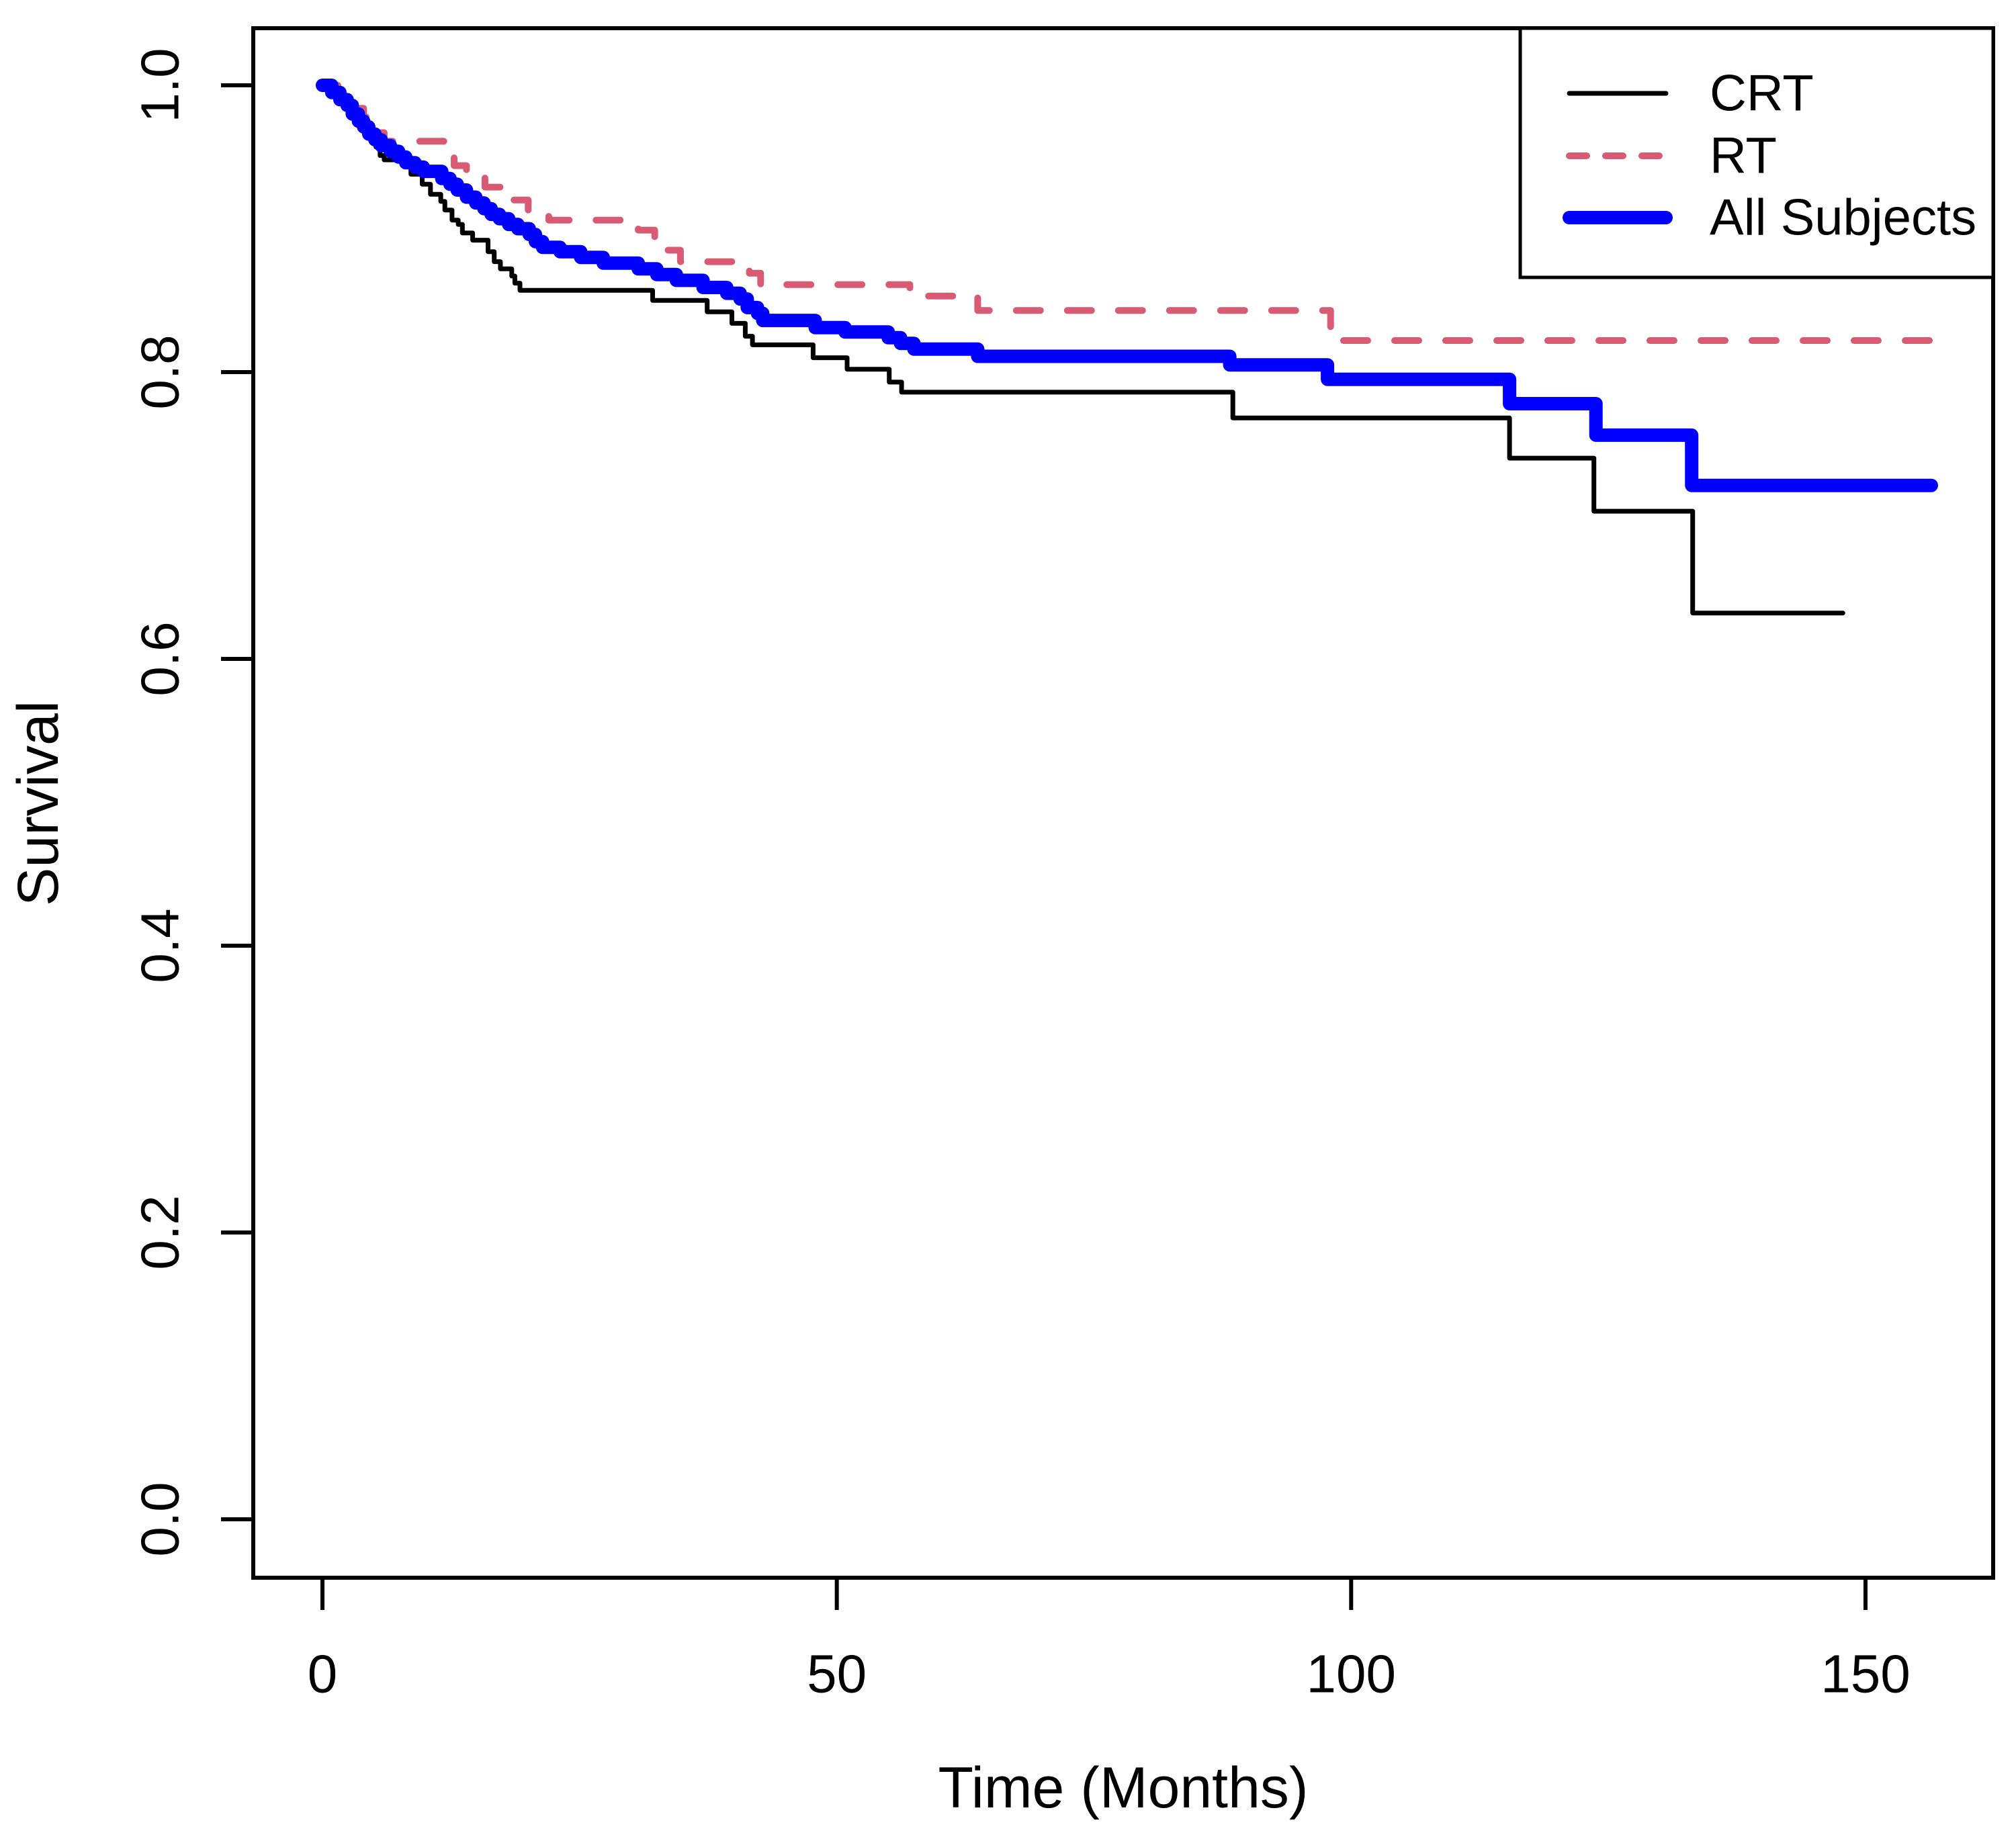 The height and width of the screenshot is (1839, 2016). I want to click on y-tick-label: 0.8, so click(160, 372).